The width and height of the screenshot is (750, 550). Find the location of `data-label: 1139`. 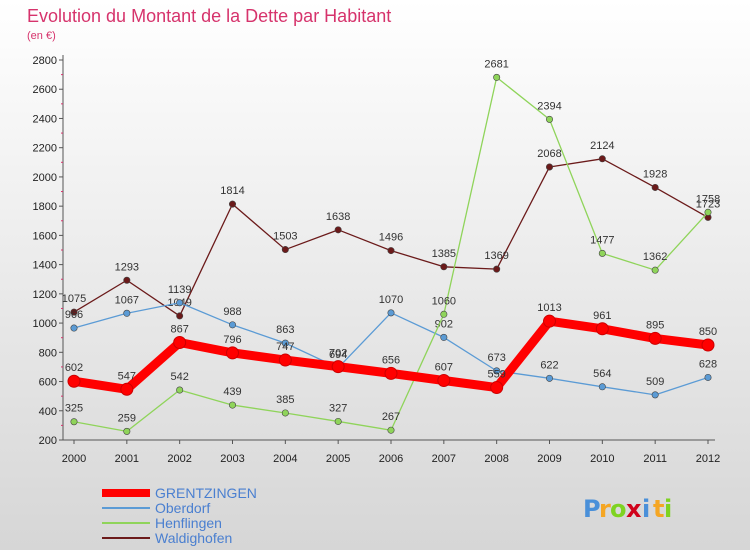

data-label: 1139 is located at coordinates (180, 290).